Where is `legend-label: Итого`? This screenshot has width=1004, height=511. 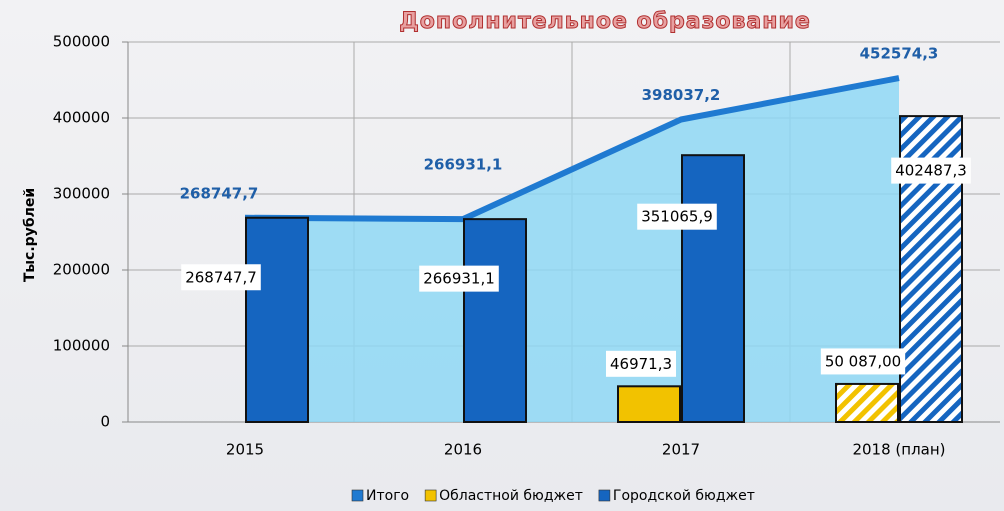 legend-label: Итого is located at coordinates (387, 496).